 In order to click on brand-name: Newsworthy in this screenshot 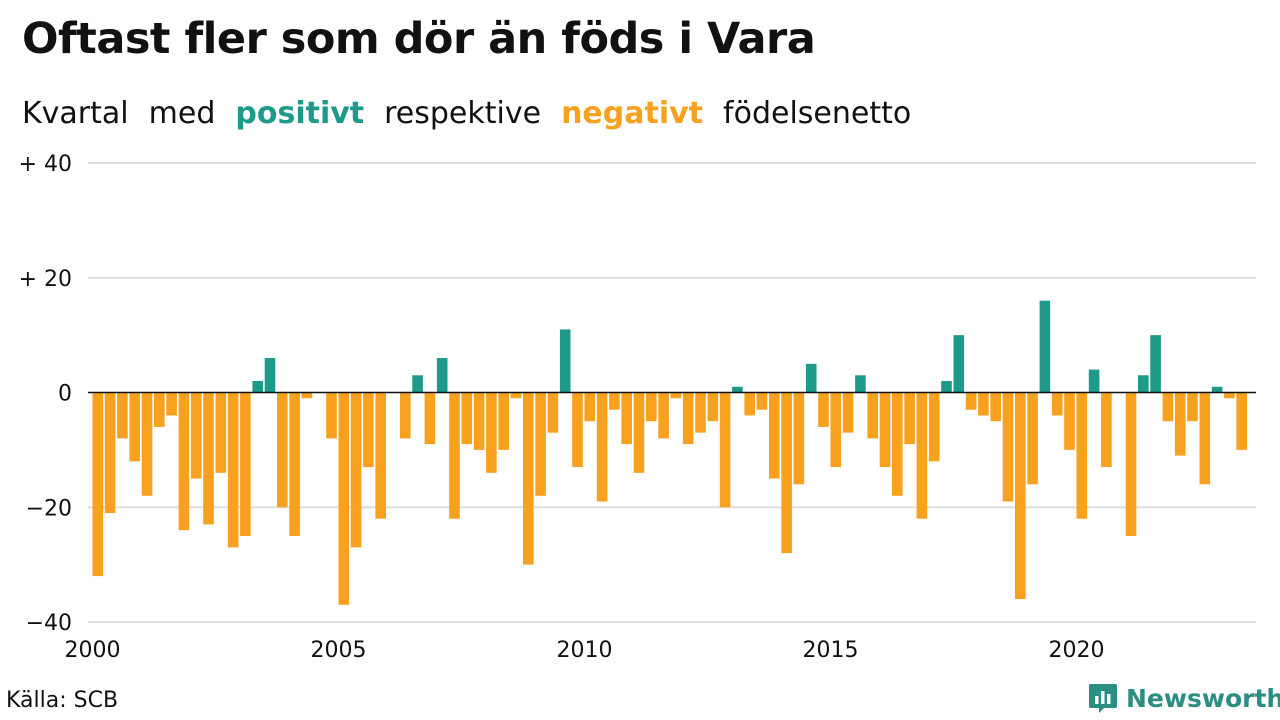, I will do `click(1203, 698)`.